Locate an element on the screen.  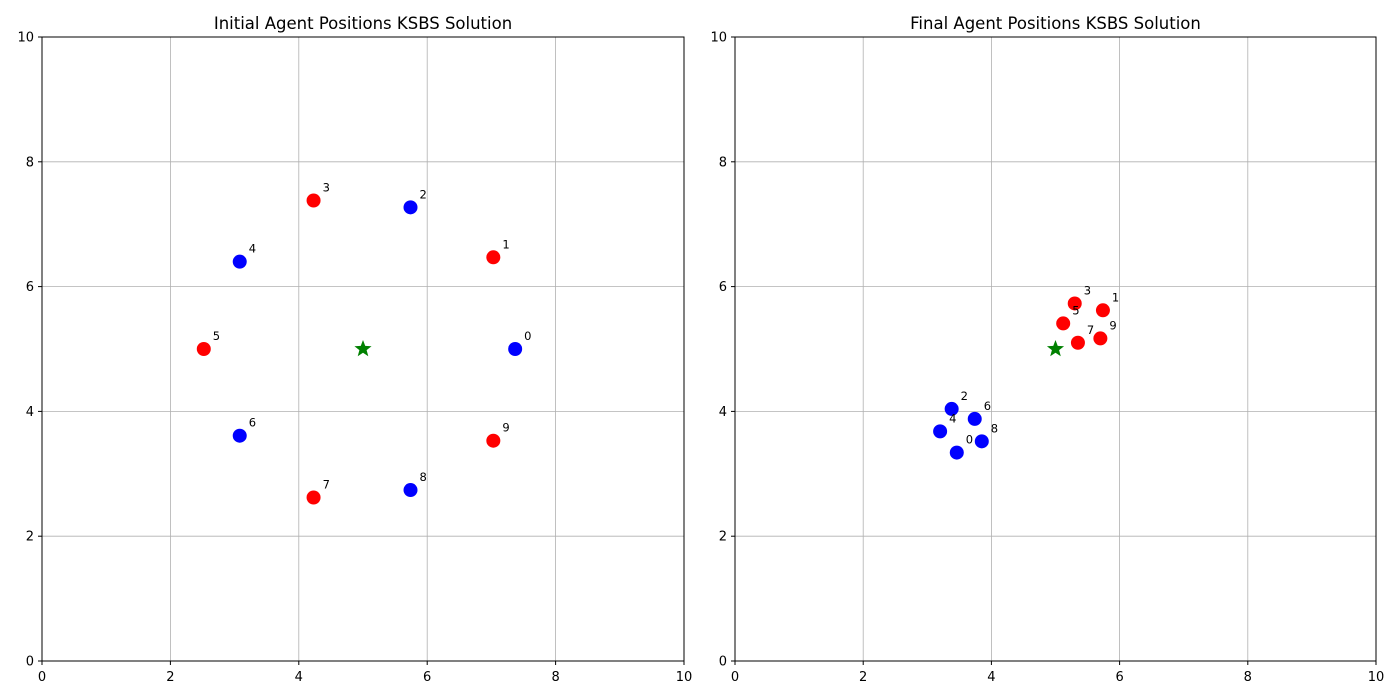
chart-title: Initial Agent Positions KSBS Solution is located at coordinates (363, 23).